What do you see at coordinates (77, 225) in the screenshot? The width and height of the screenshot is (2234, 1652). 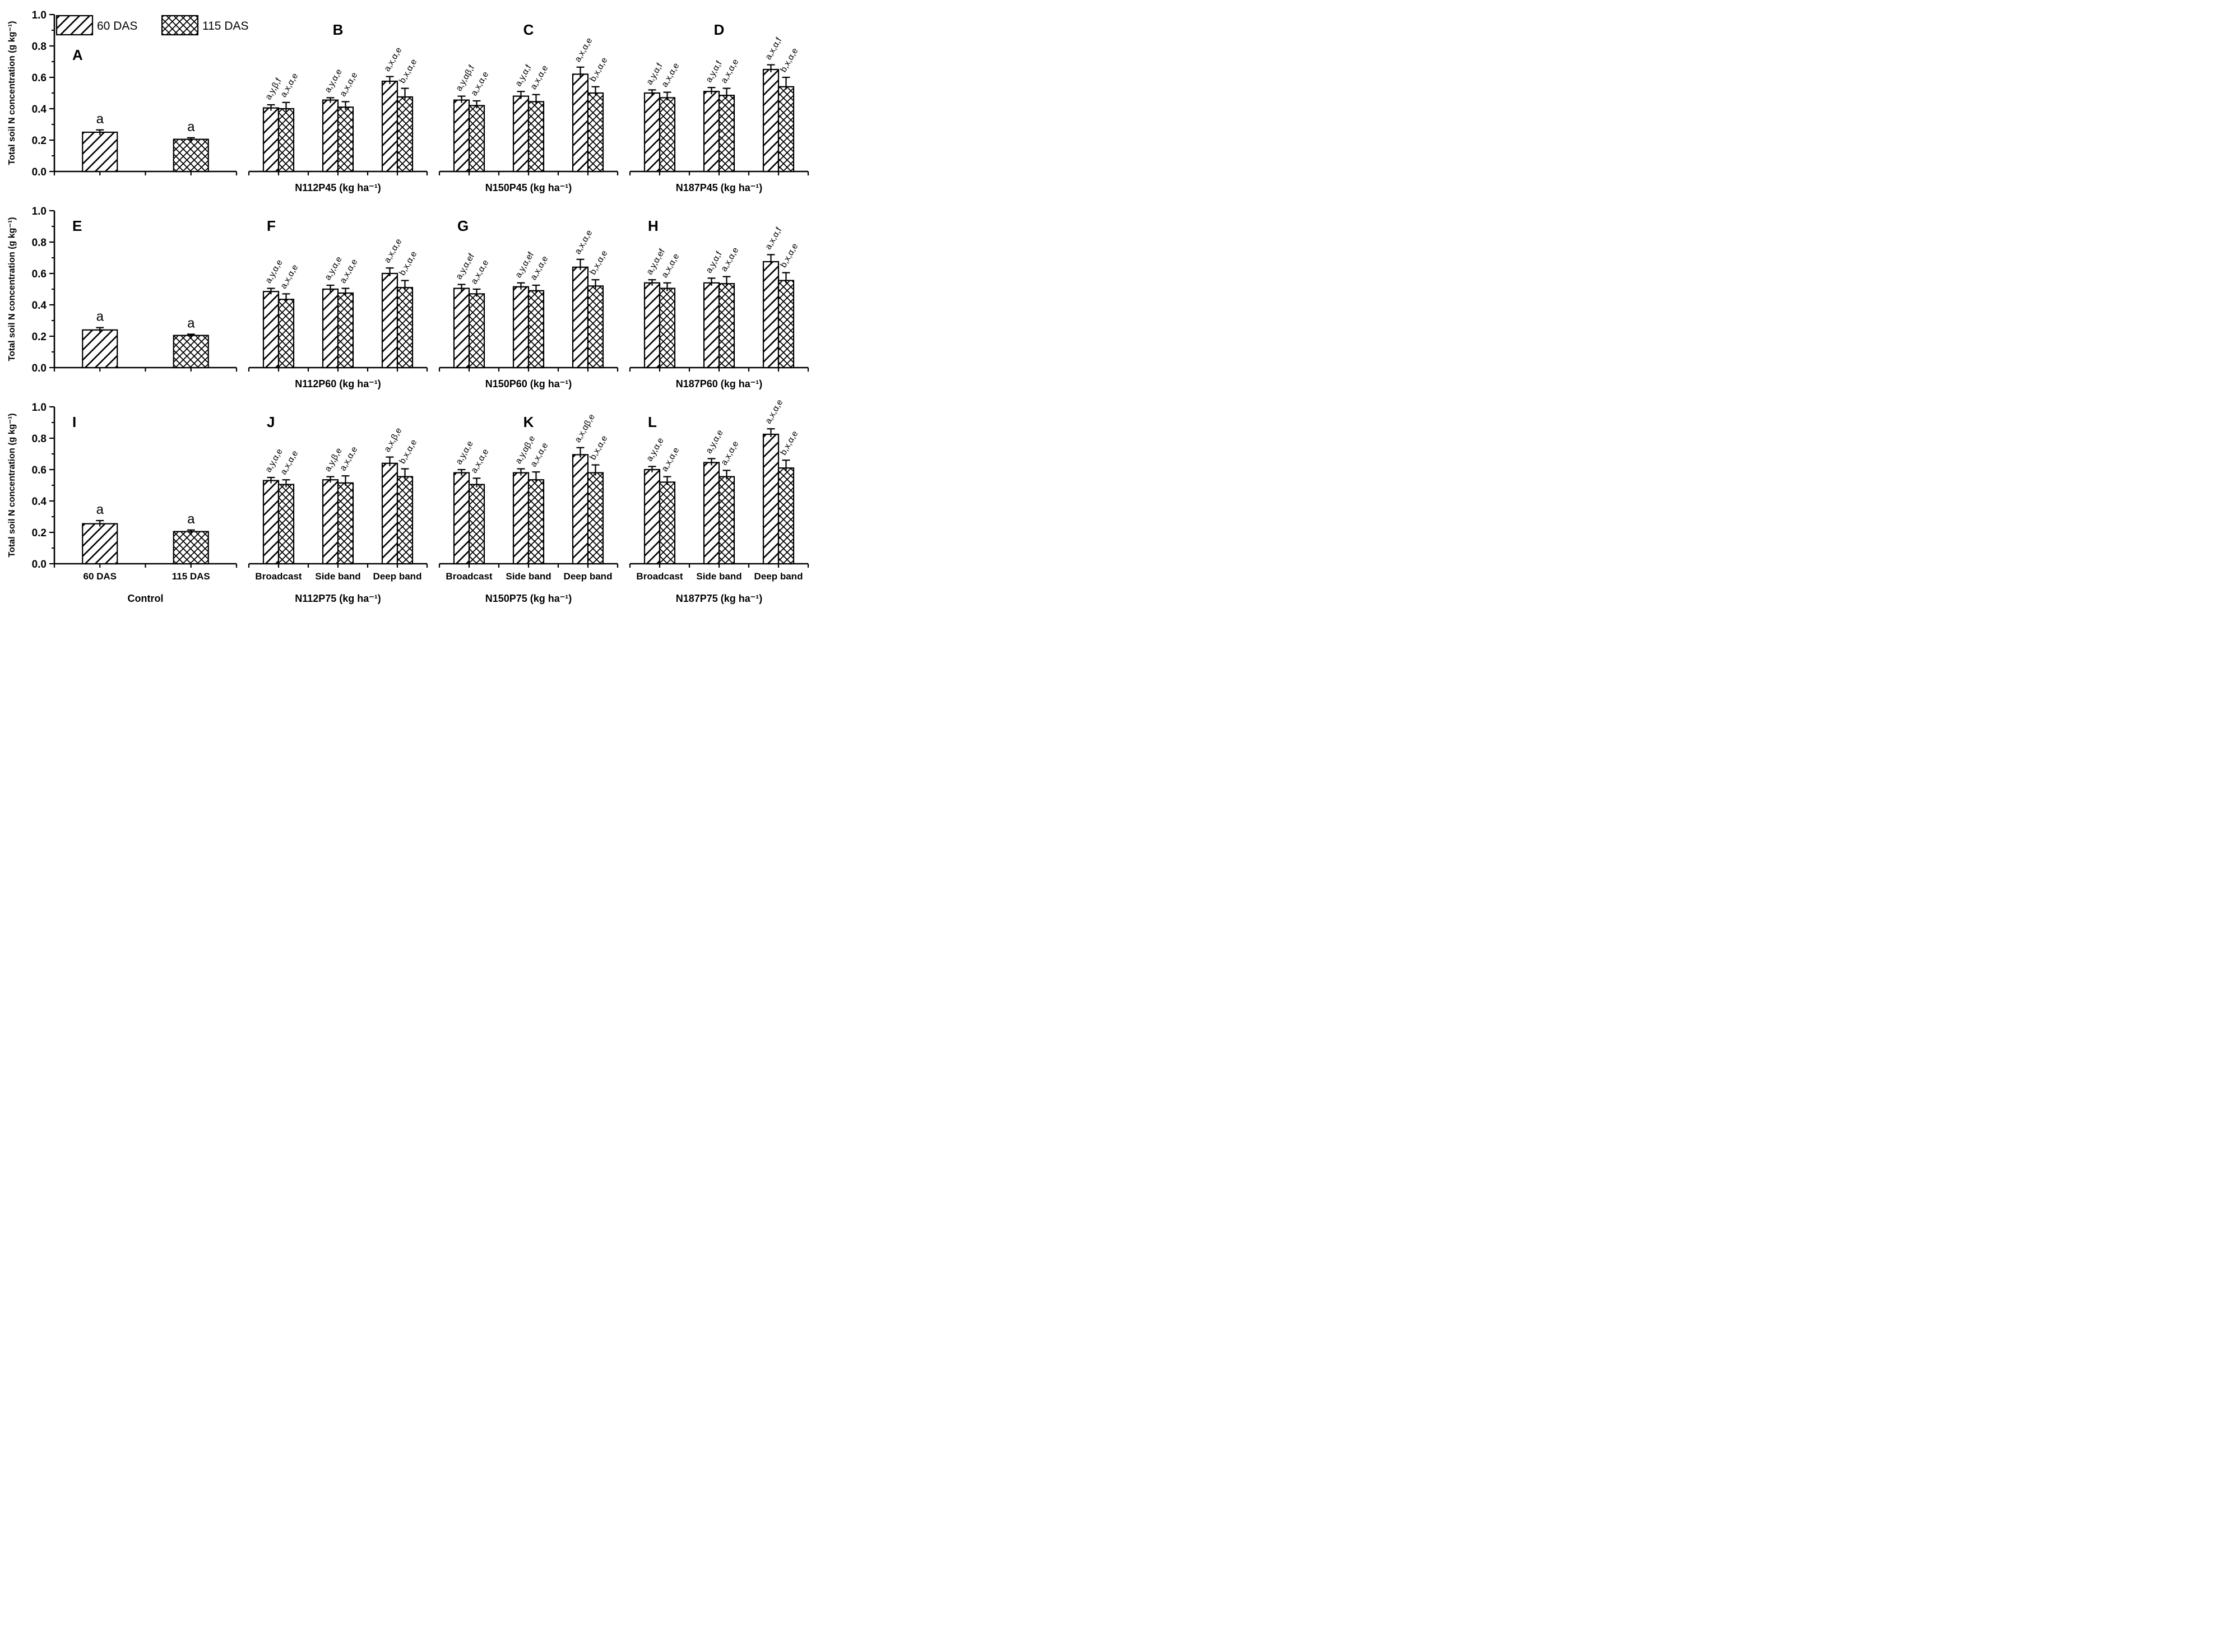 I see `panel-letter: E` at bounding box center [77, 225].